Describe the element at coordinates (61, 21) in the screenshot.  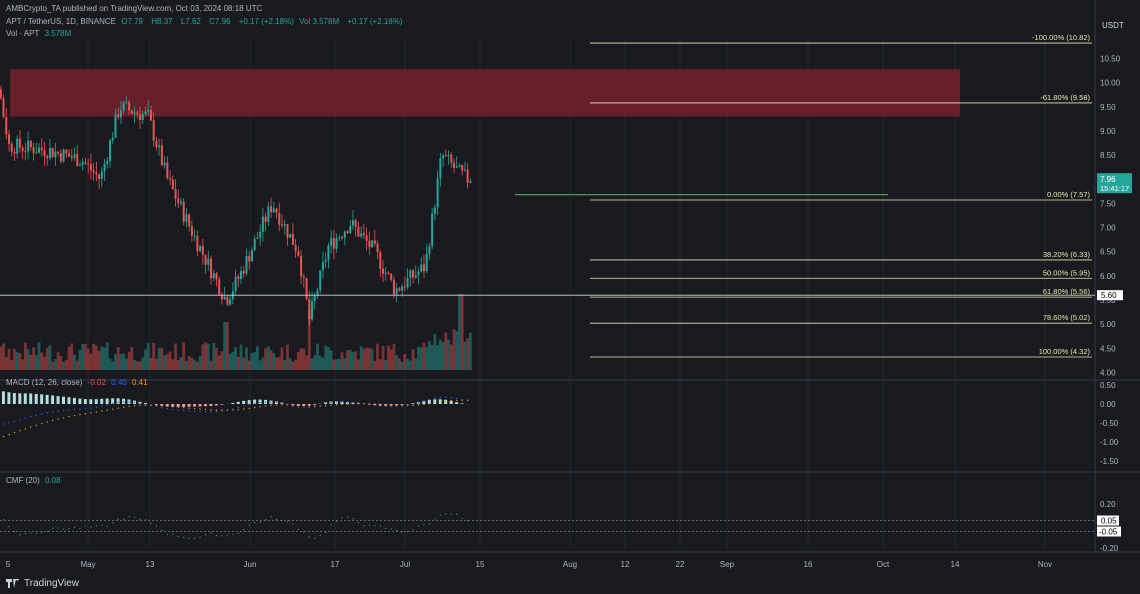
I see `symbol-label: APT / TetherUS, 1D, BINANCE` at that location.